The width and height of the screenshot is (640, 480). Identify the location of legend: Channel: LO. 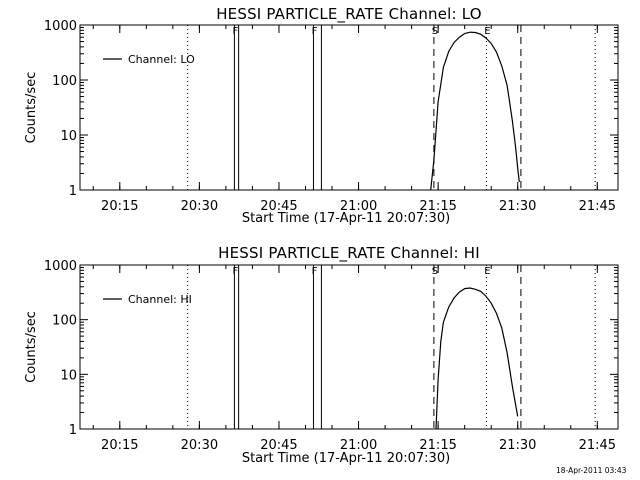
(149, 59).